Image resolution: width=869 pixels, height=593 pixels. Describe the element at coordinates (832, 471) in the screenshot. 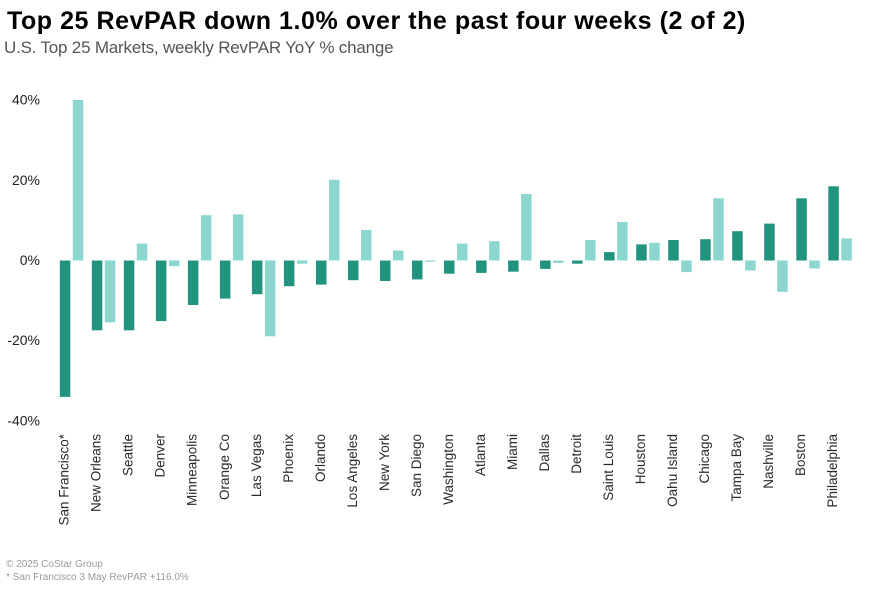

I see `svg-text: Philadelphia` at that location.